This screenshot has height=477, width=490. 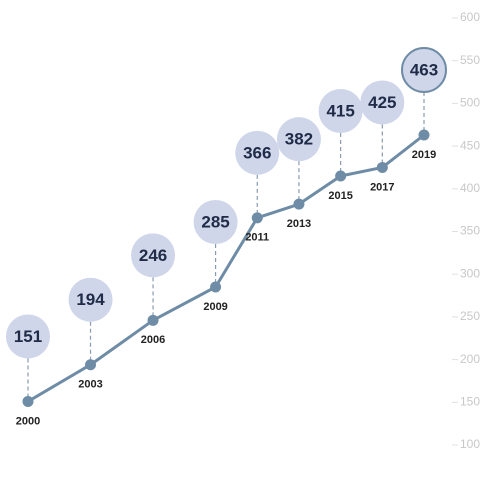 What do you see at coordinates (299, 224) in the screenshot?
I see `x-tick-label: 2013` at bounding box center [299, 224].